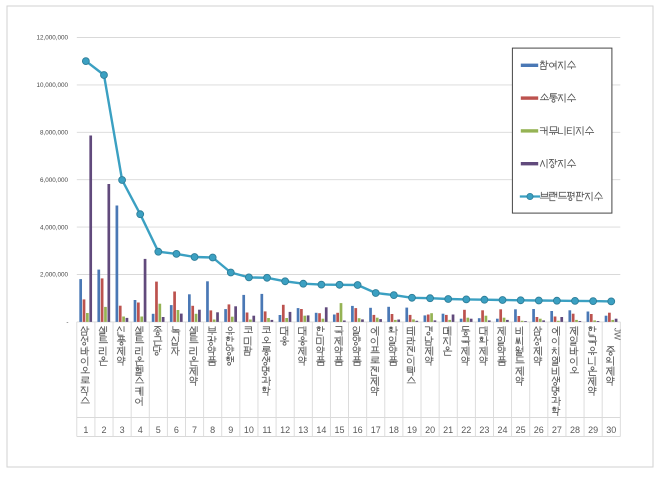  I want to click on svg-text: 12,000,000, so click(52, 38).